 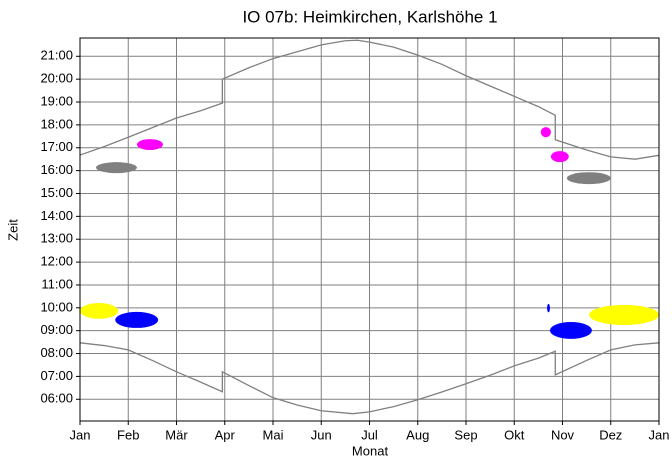 What do you see at coordinates (56, 100) in the screenshot?
I see `y-tick-label: 19:00` at bounding box center [56, 100].